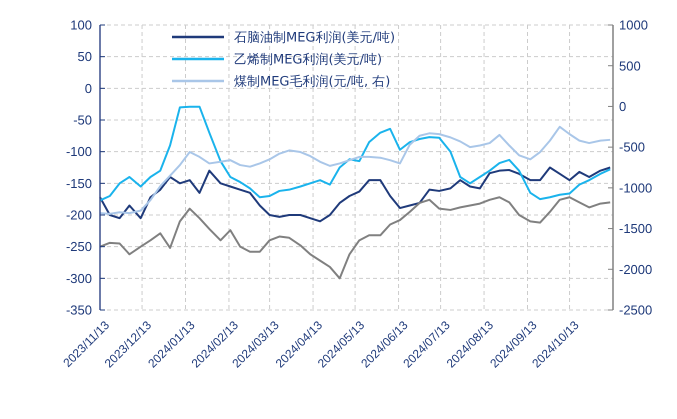  Describe the element at coordinates (81, 25) in the screenshot. I see `y-tick-label: 100` at that location.